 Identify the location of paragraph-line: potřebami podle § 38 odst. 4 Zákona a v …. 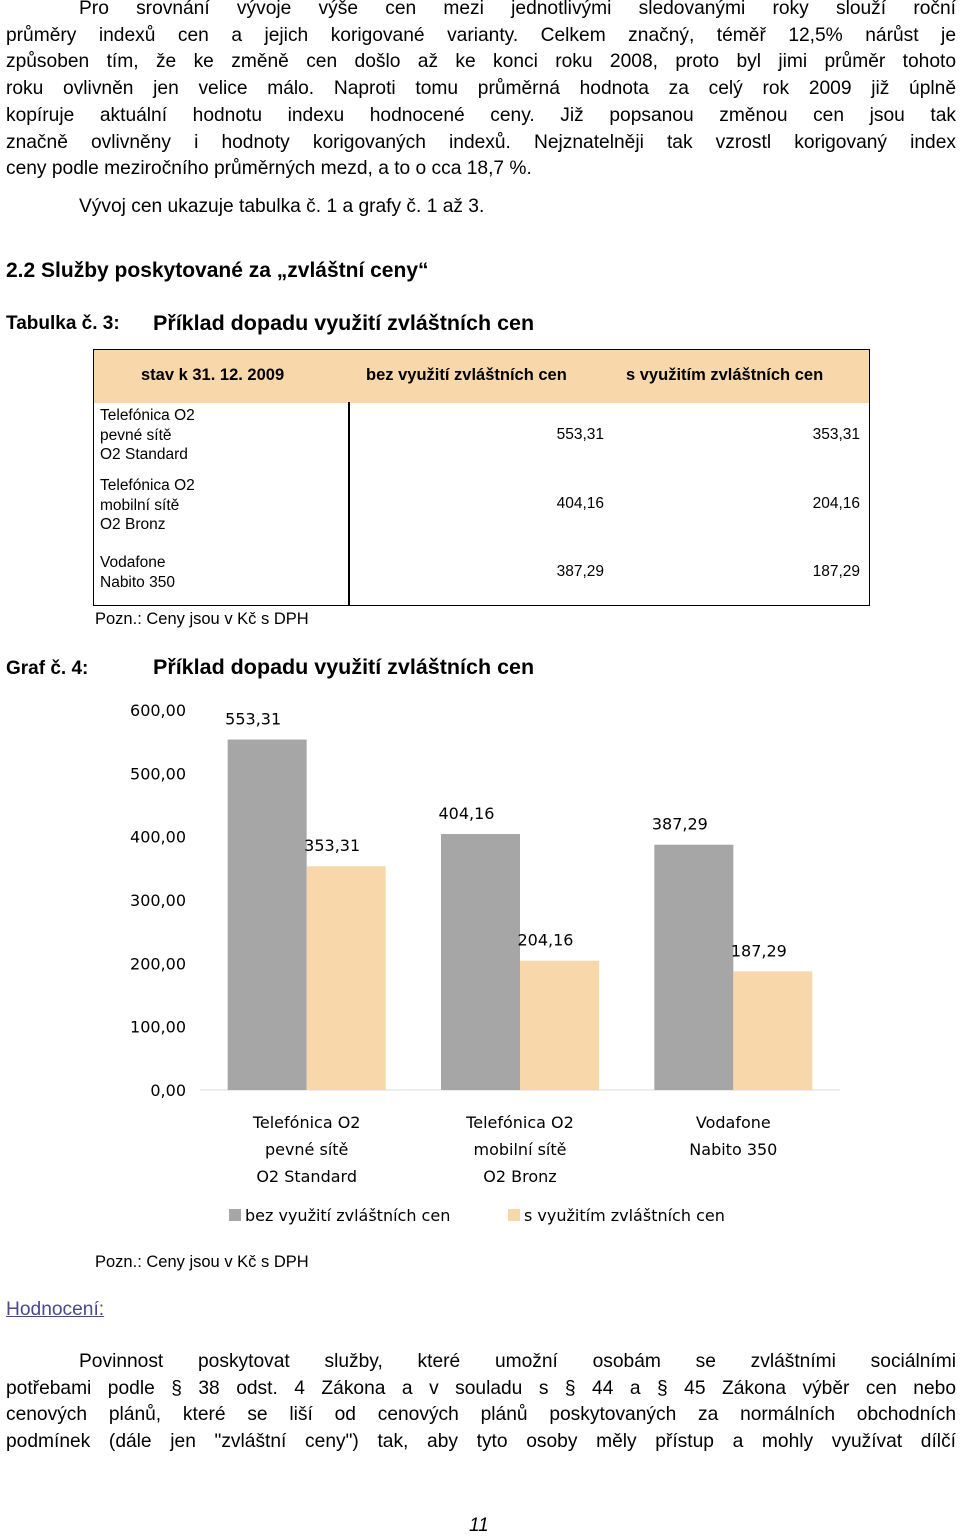
(481, 1388).